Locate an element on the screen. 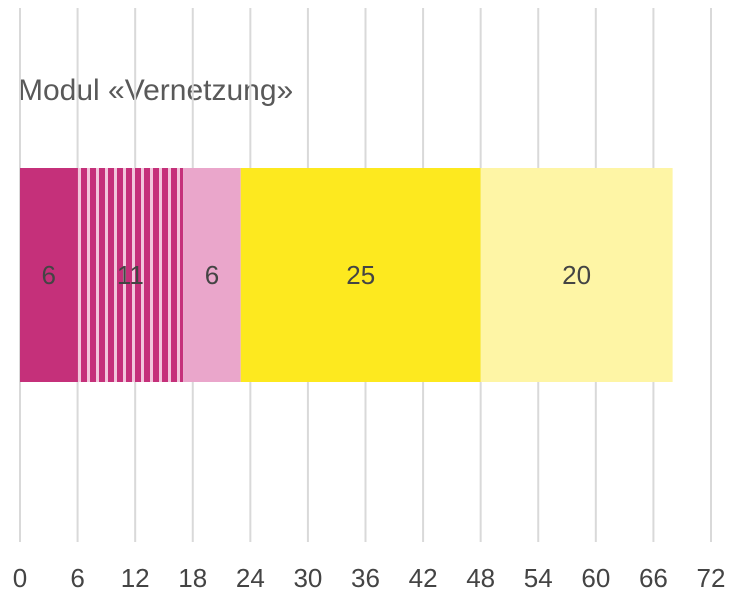  x-tick-label: 6 is located at coordinates (77, 578).